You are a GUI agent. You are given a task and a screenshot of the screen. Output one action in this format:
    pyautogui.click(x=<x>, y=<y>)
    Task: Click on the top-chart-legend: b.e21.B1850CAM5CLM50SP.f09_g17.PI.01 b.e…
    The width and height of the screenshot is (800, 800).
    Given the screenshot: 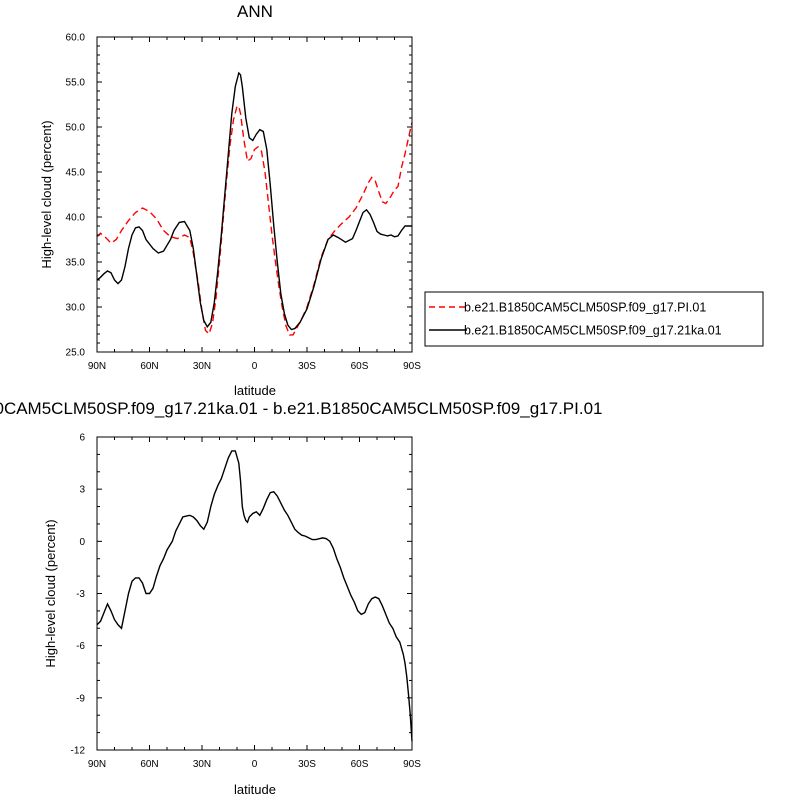 What is the action you would take?
    pyautogui.click(x=594, y=319)
    